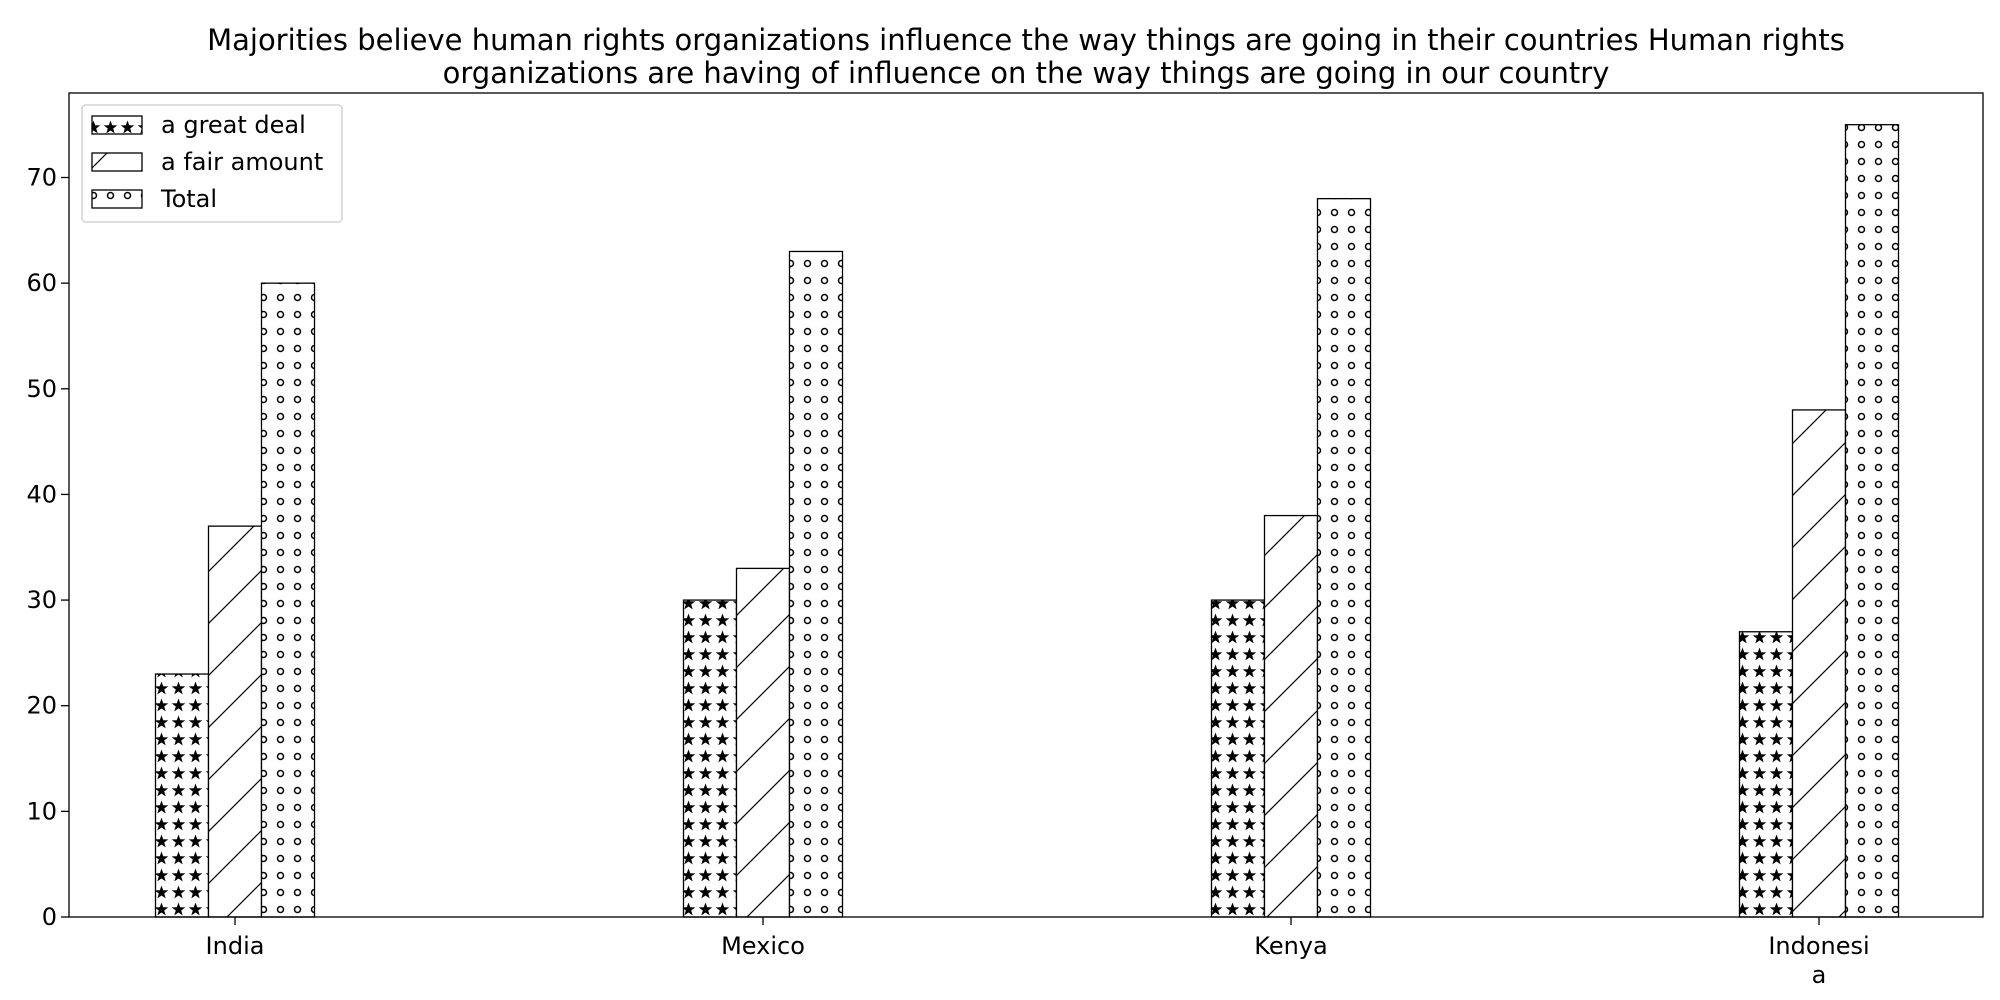 Image resolution: width=2000 pixels, height=1000 pixels. What do you see at coordinates (41, 600) in the screenshot?
I see `y-tick-label: 30` at bounding box center [41, 600].